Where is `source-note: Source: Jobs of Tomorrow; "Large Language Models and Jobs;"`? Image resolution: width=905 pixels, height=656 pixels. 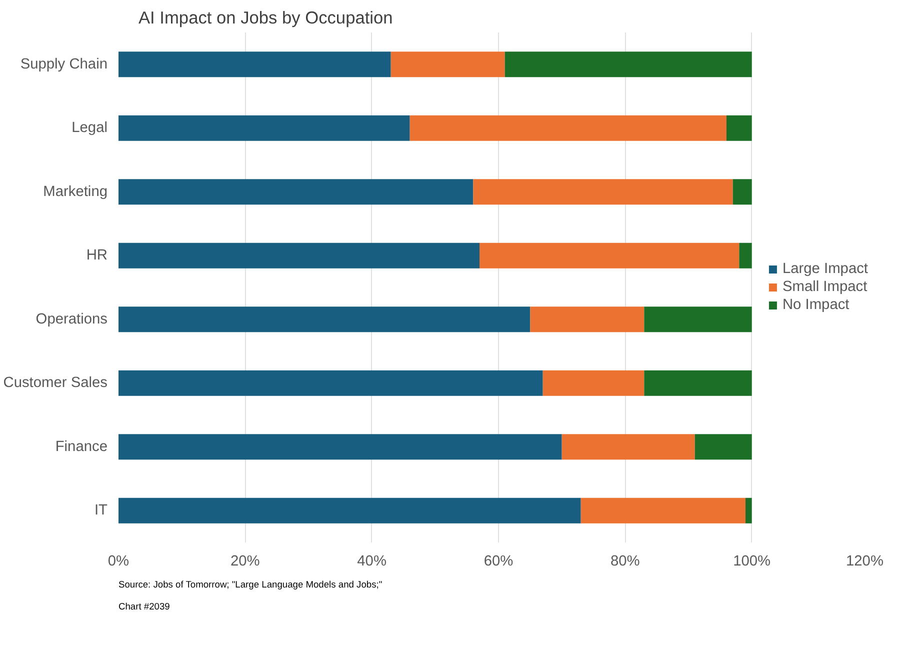 source-note: Source: Jobs of Tomorrow; "Large Language Models and Jobs;" is located at coordinates (250, 585).